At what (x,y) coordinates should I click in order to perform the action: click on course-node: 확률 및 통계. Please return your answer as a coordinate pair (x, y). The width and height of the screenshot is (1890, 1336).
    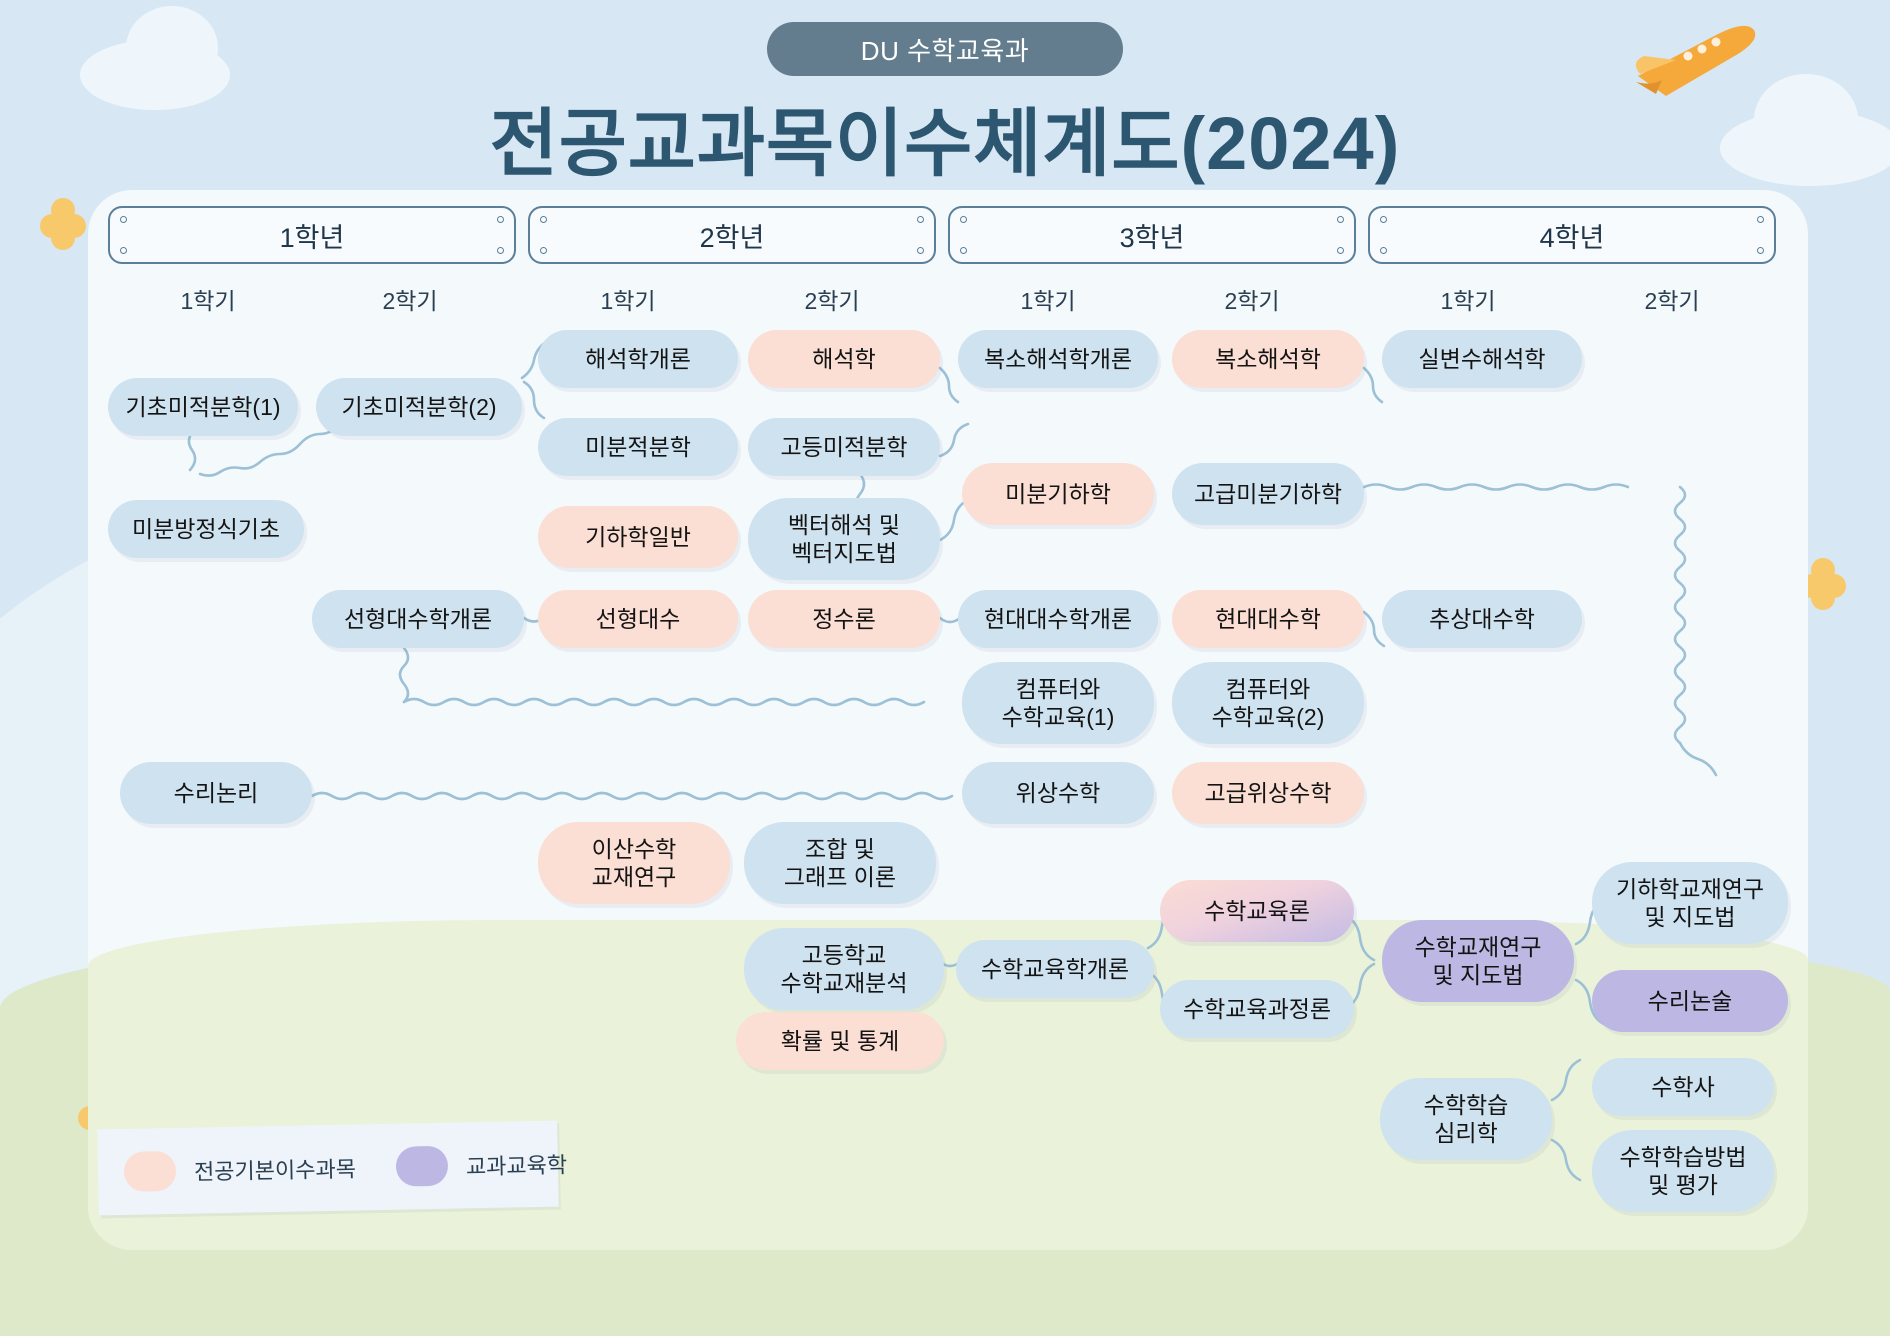
    Looking at the image, I should click on (840, 1041).